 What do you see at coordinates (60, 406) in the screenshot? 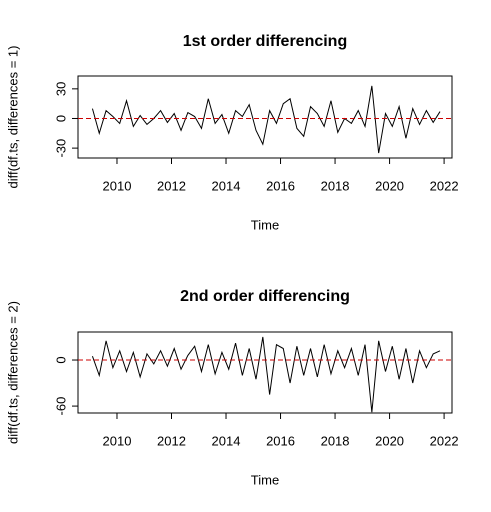
I see `y-tick-label: -60` at bounding box center [60, 406].